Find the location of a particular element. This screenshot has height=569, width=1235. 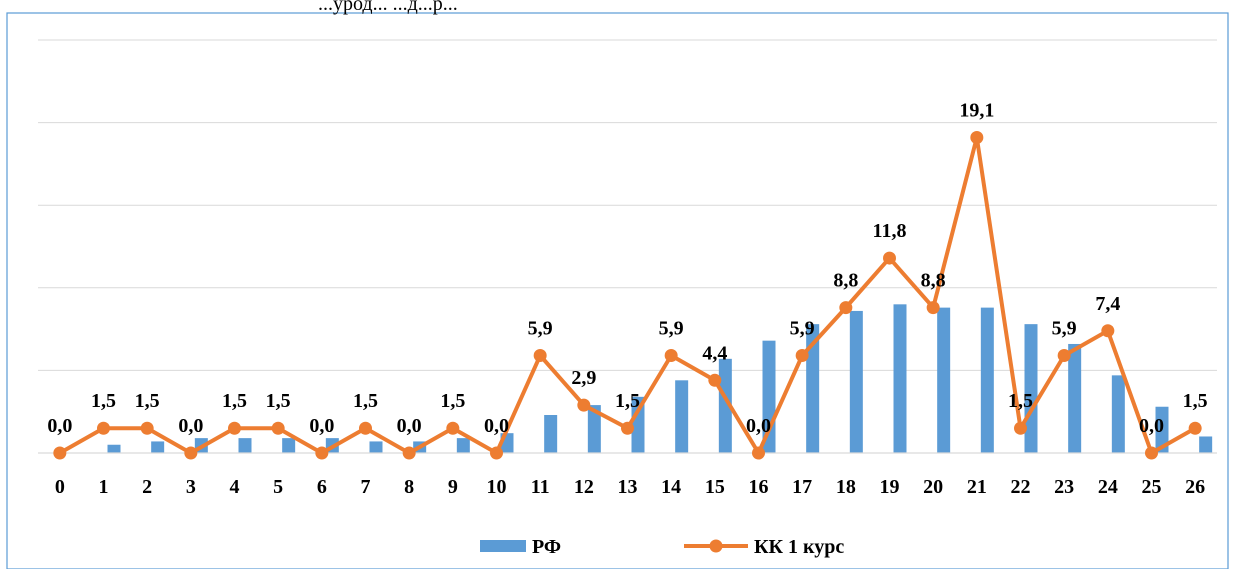

x-tick-4: 4 is located at coordinates (235, 487).